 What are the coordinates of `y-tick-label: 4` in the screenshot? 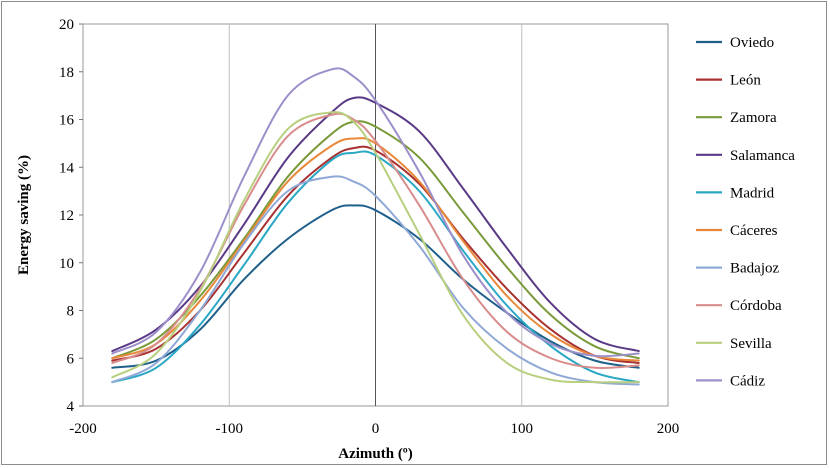 It's located at (71, 407).